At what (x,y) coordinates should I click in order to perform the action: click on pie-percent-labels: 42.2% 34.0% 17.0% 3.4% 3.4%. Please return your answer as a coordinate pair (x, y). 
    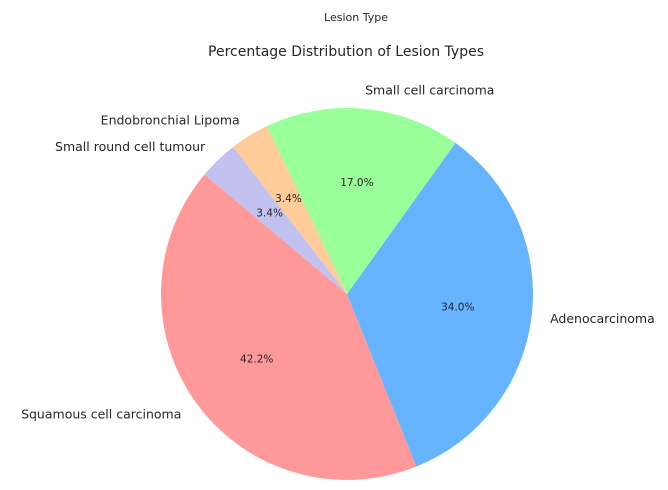
    Looking at the image, I should click on (357, 271).